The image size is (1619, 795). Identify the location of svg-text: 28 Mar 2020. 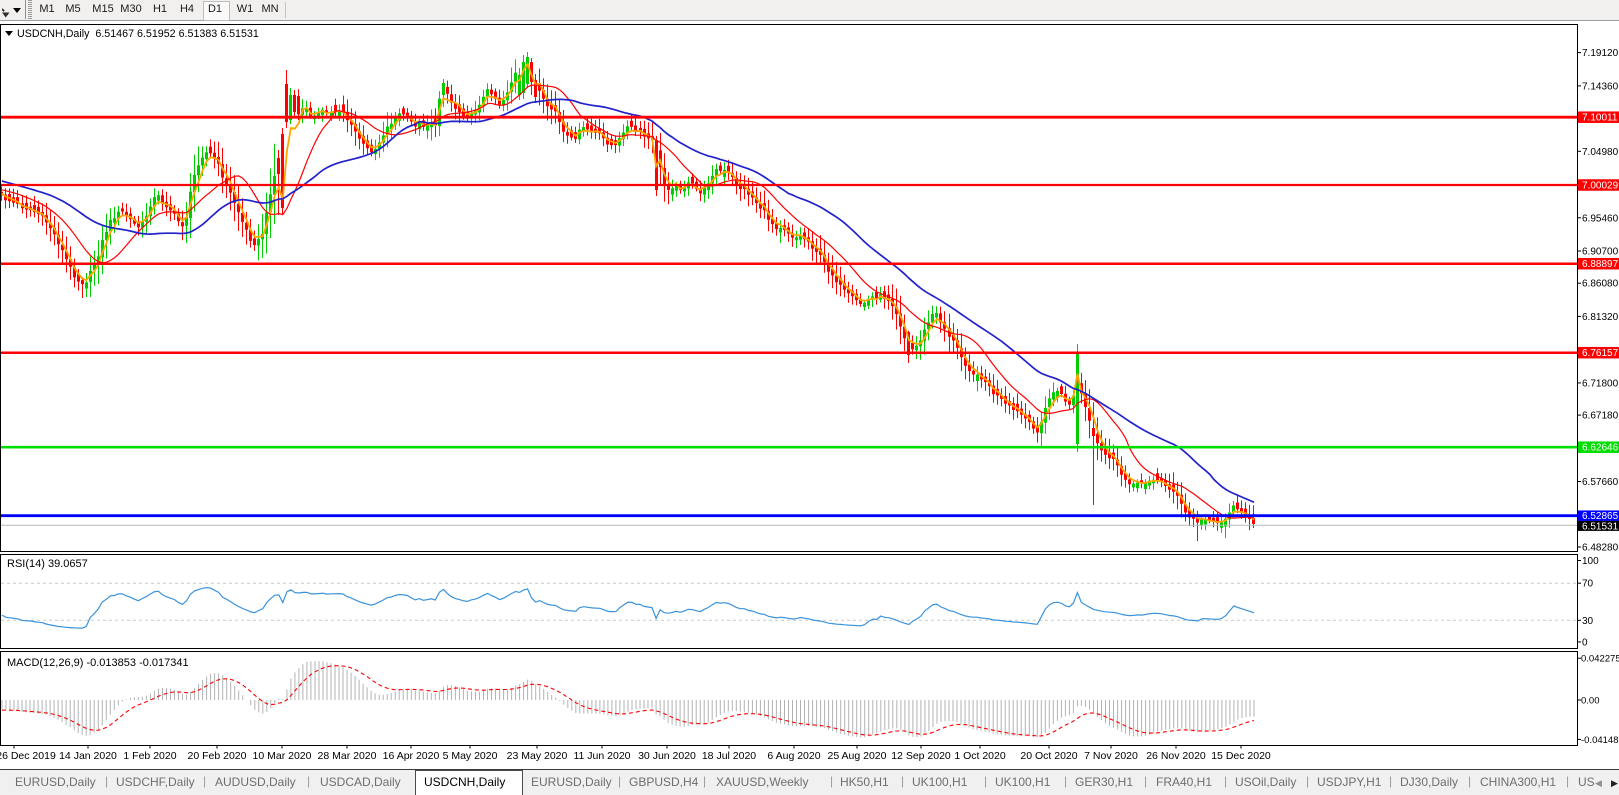
(347, 756).